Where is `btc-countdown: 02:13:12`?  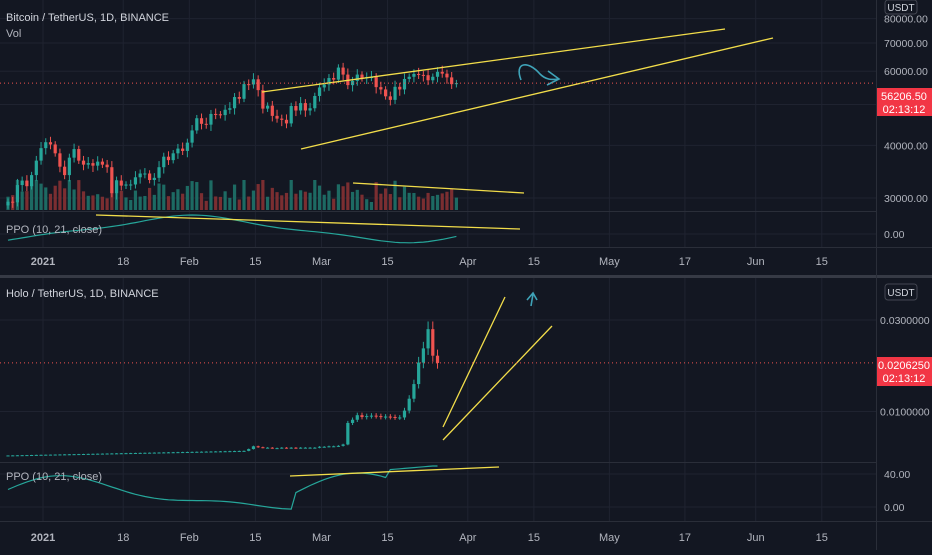 btc-countdown: 02:13:12 is located at coordinates (904, 110).